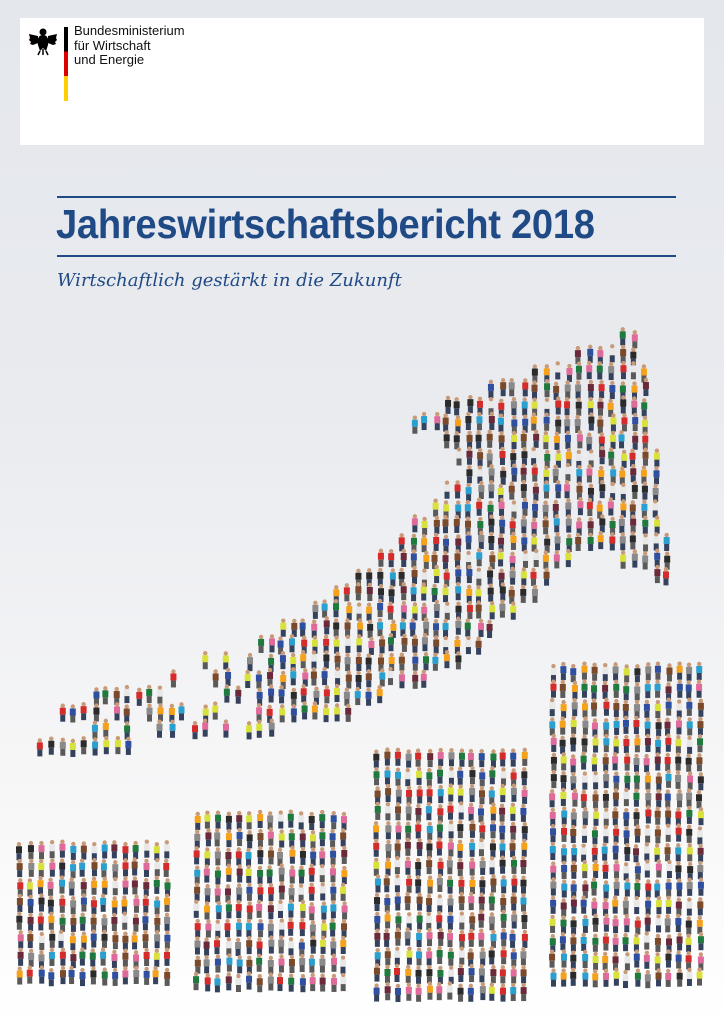 The height and width of the screenshot is (1024, 724). What do you see at coordinates (362, 81) in the screenshot?
I see `header-banner` at bounding box center [362, 81].